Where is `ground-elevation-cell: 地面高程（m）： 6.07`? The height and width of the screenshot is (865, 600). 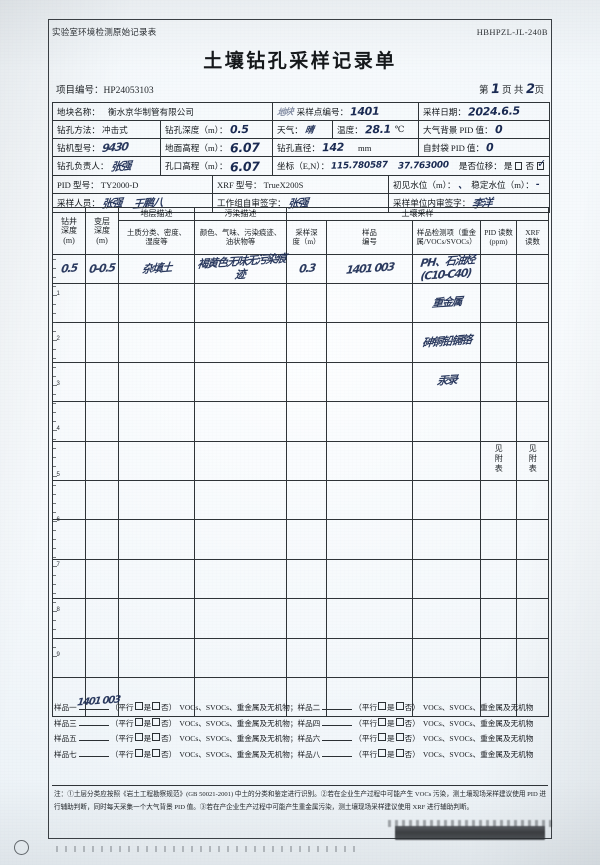 ground-elevation-cell: 地面高程（m）： 6.07 is located at coordinates (217, 147).